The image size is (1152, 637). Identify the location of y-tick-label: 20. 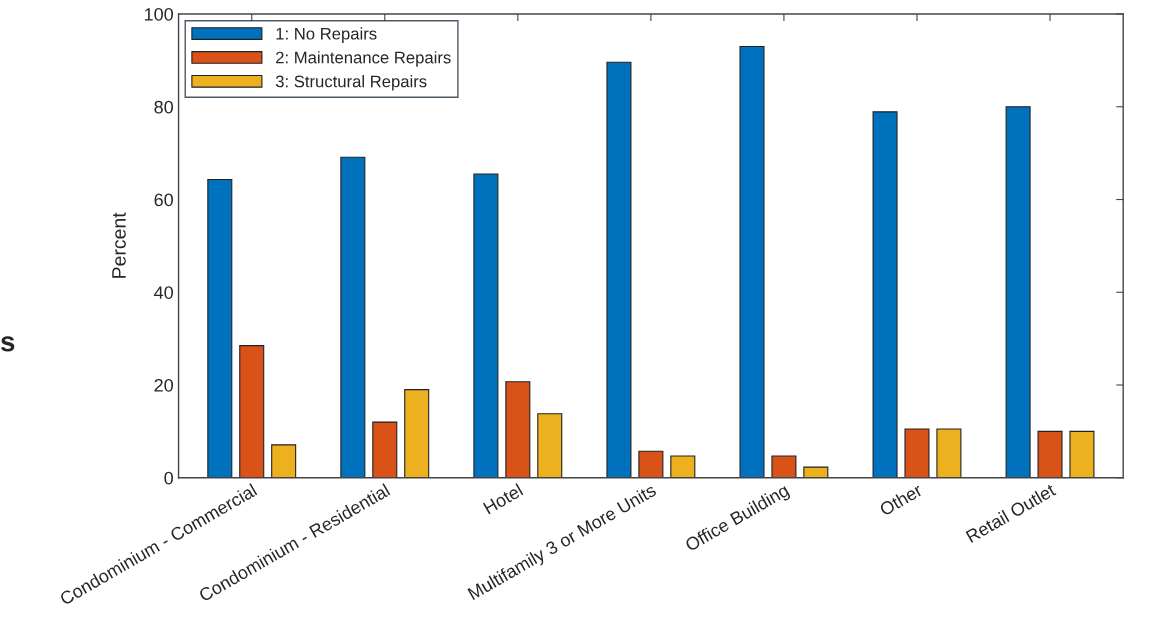
(163, 385).